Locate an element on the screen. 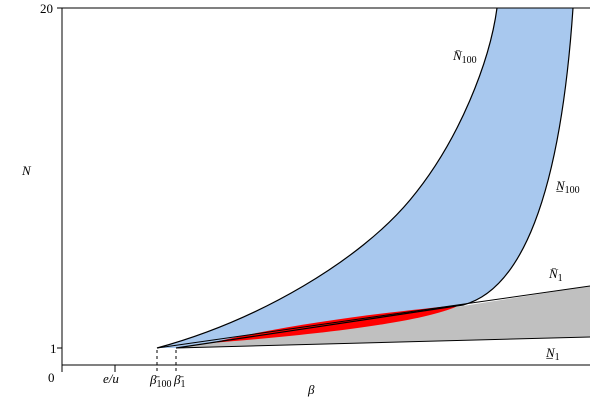  y-tick-label-1: 1 is located at coordinates (53, 348).